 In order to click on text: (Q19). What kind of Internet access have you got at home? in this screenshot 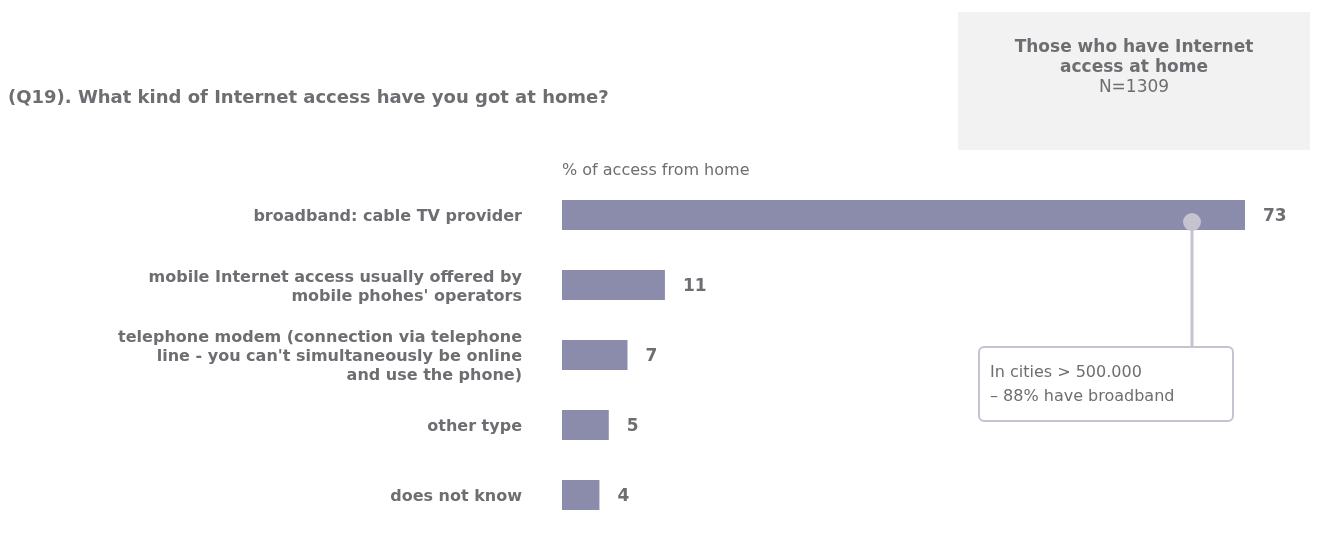, I will do `click(308, 96)`.